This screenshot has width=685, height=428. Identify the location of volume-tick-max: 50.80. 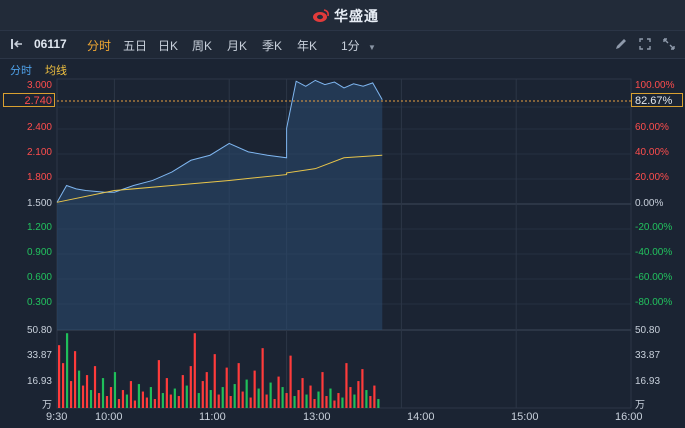
(39, 330).